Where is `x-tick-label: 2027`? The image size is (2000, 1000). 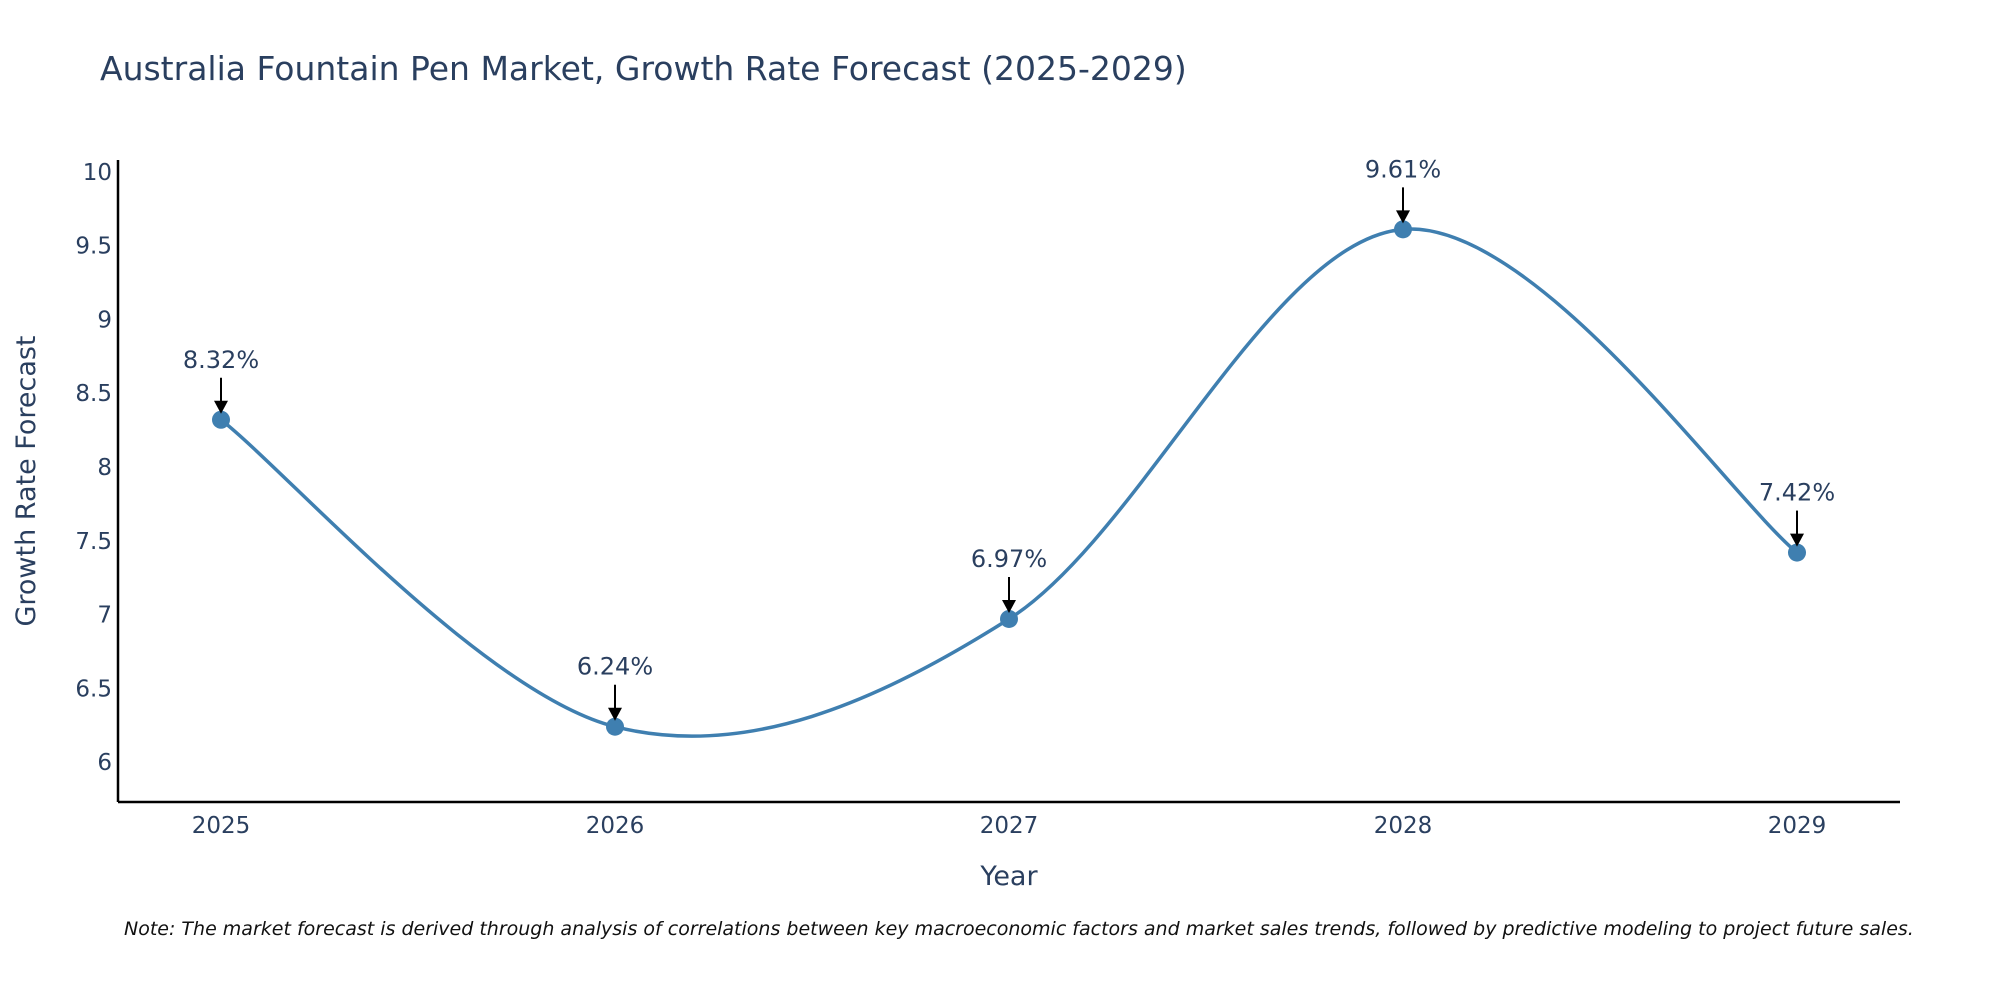 x-tick-label: 2027 is located at coordinates (1009, 826).